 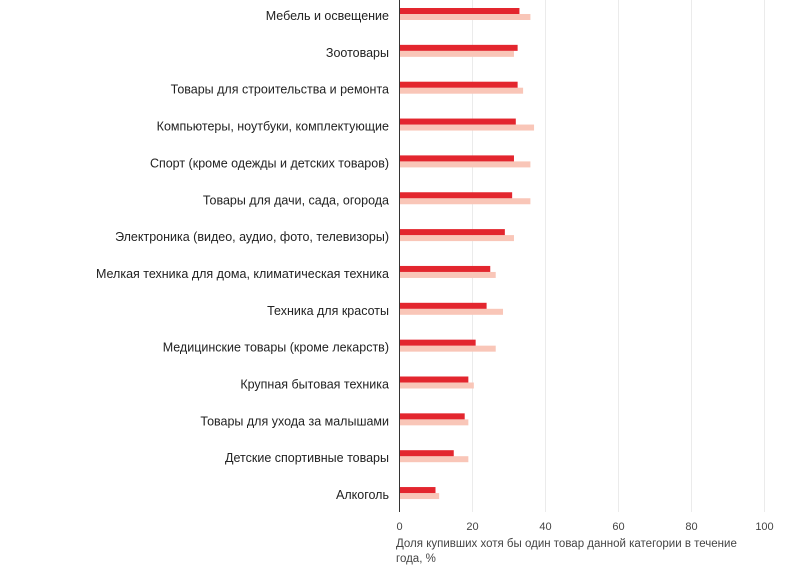 What do you see at coordinates (472, 527) in the screenshot?
I see `x-tick-label: 20` at bounding box center [472, 527].